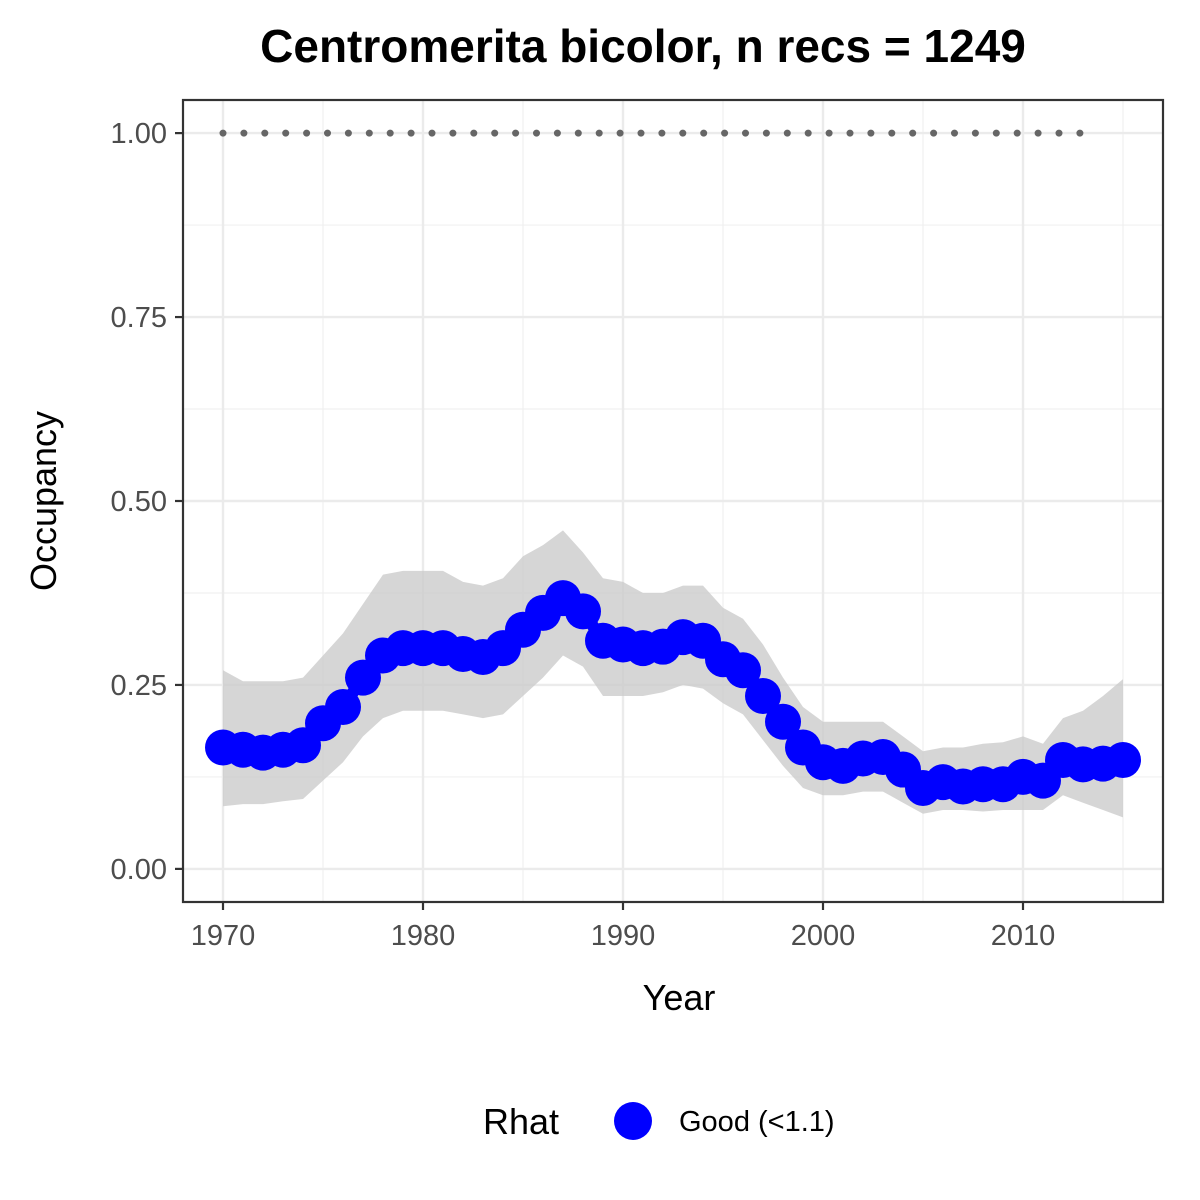 The width and height of the screenshot is (1200, 1200). I want to click on x-axis: 1970 1980 1990 2000 2010, so click(623, 927).